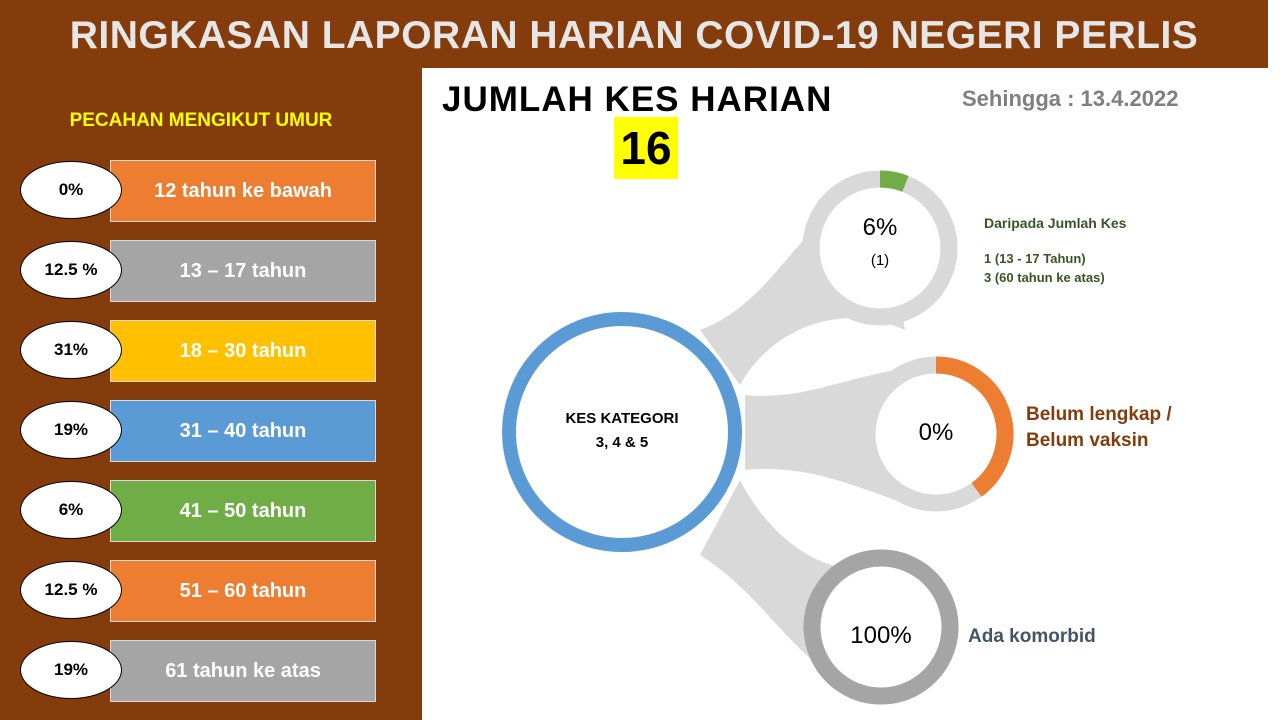 Image resolution: width=1280 pixels, height=720 pixels. Describe the element at coordinates (1055, 223) in the screenshot. I see `donut-1-note-title: Daripada Jumlah Kes` at that location.